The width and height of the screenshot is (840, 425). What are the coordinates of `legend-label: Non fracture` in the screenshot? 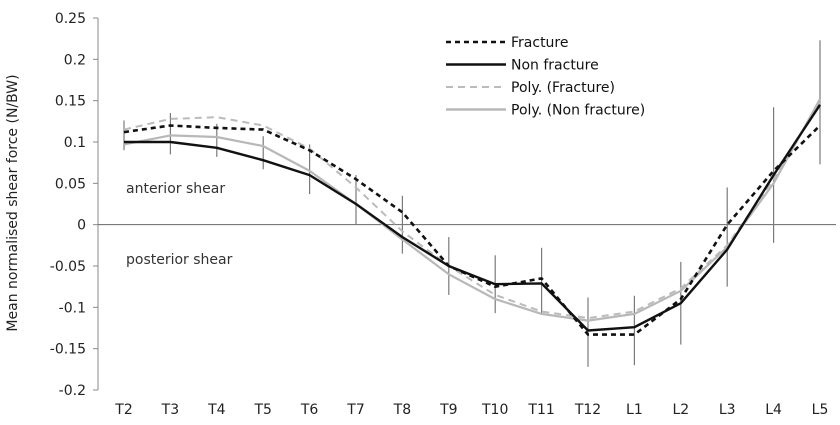 It's located at (555, 66).